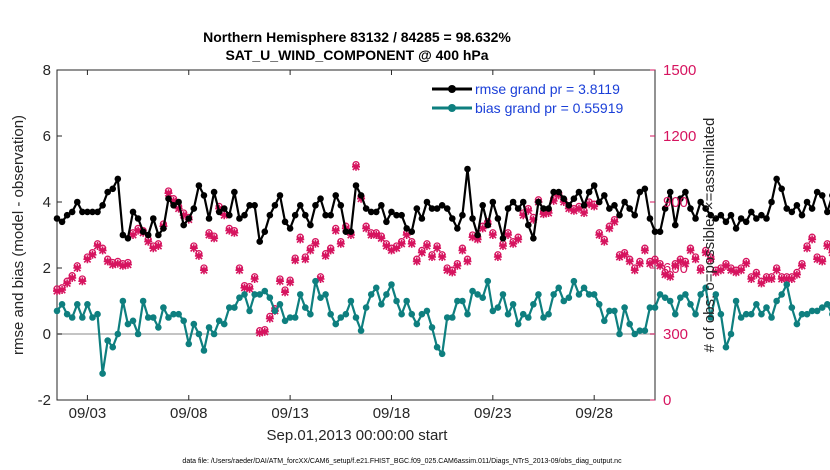 The width and height of the screenshot is (830, 470). I want to click on y-tick-label-left: 4, so click(47, 202).